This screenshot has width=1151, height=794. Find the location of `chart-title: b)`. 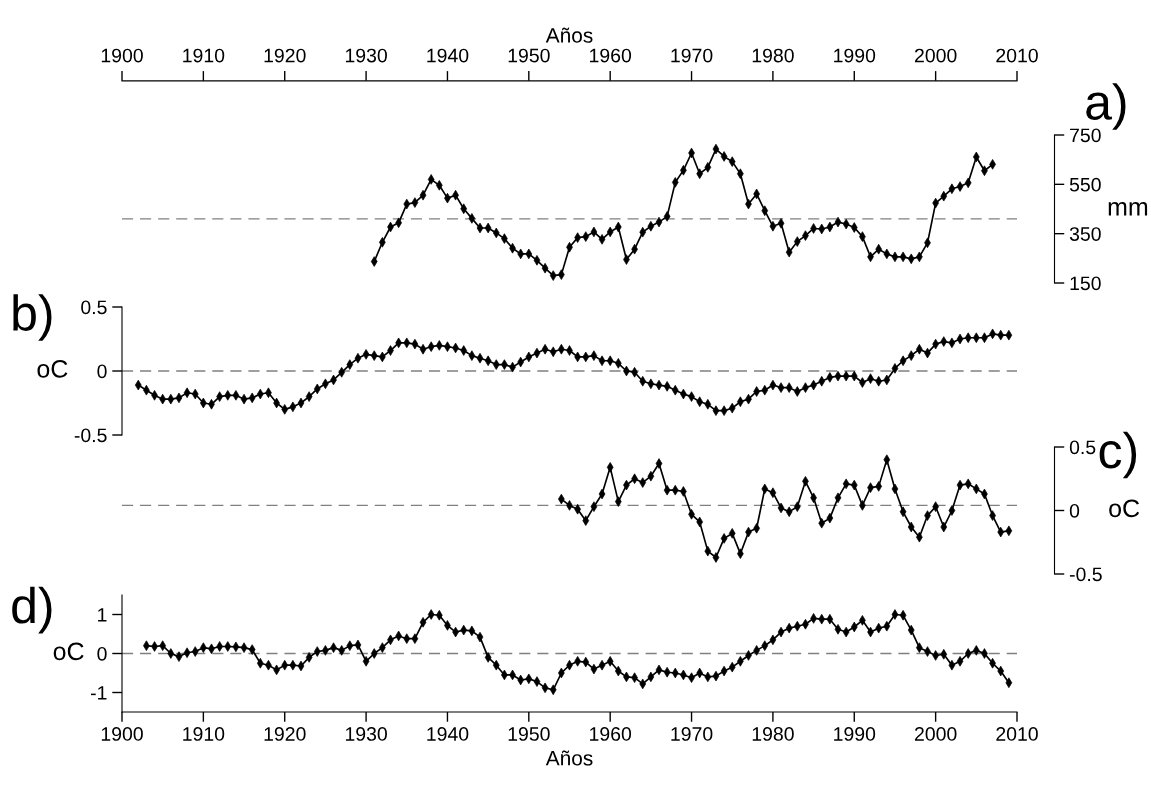

chart-title: b) is located at coordinates (32, 317).